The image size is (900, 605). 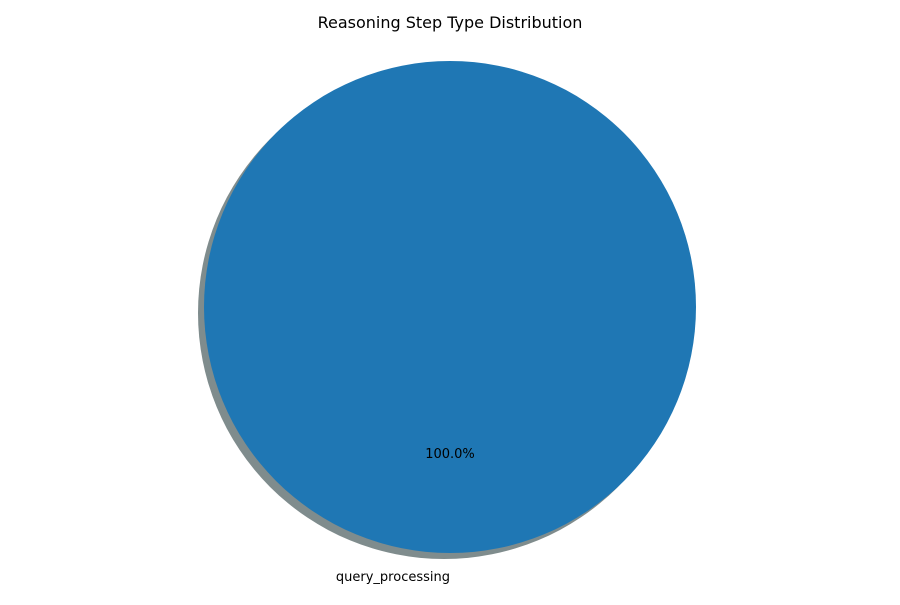 I want to click on pie-labels: query_processing 100.0%, so click(x=405, y=516).